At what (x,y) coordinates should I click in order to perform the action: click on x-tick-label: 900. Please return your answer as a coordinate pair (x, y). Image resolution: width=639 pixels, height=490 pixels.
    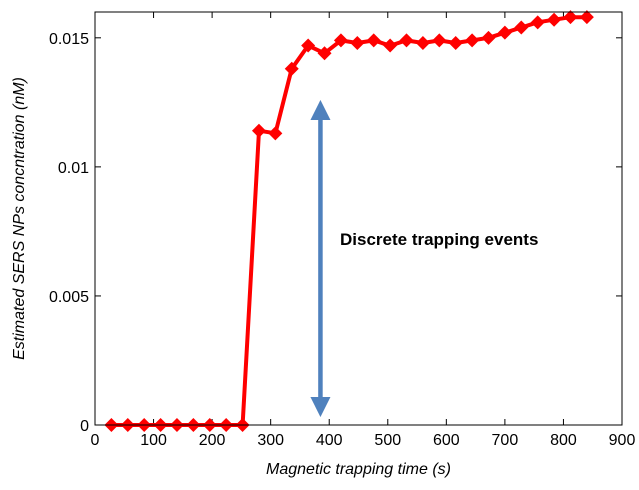
    Looking at the image, I should click on (622, 440).